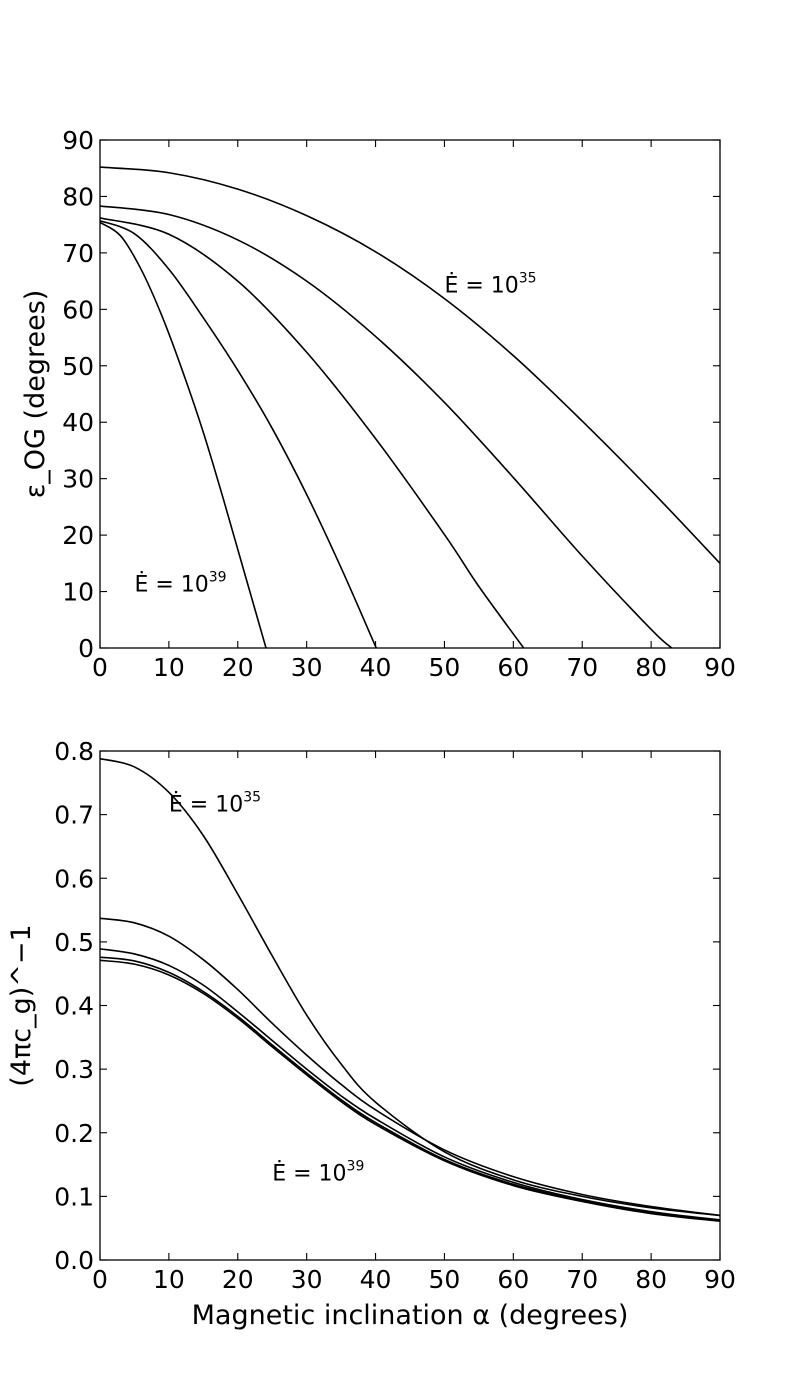 The height and width of the screenshot is (1400, 800). Describe the element at coordinates (78, 535) in the screenshot. I see `y-tick-label: 20` at that location.